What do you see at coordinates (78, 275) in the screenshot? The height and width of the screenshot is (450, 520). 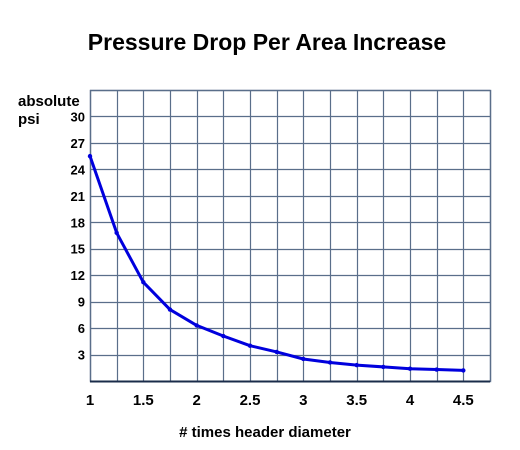 I see `y-tick-label: 12` at bounding box center [78, 275].